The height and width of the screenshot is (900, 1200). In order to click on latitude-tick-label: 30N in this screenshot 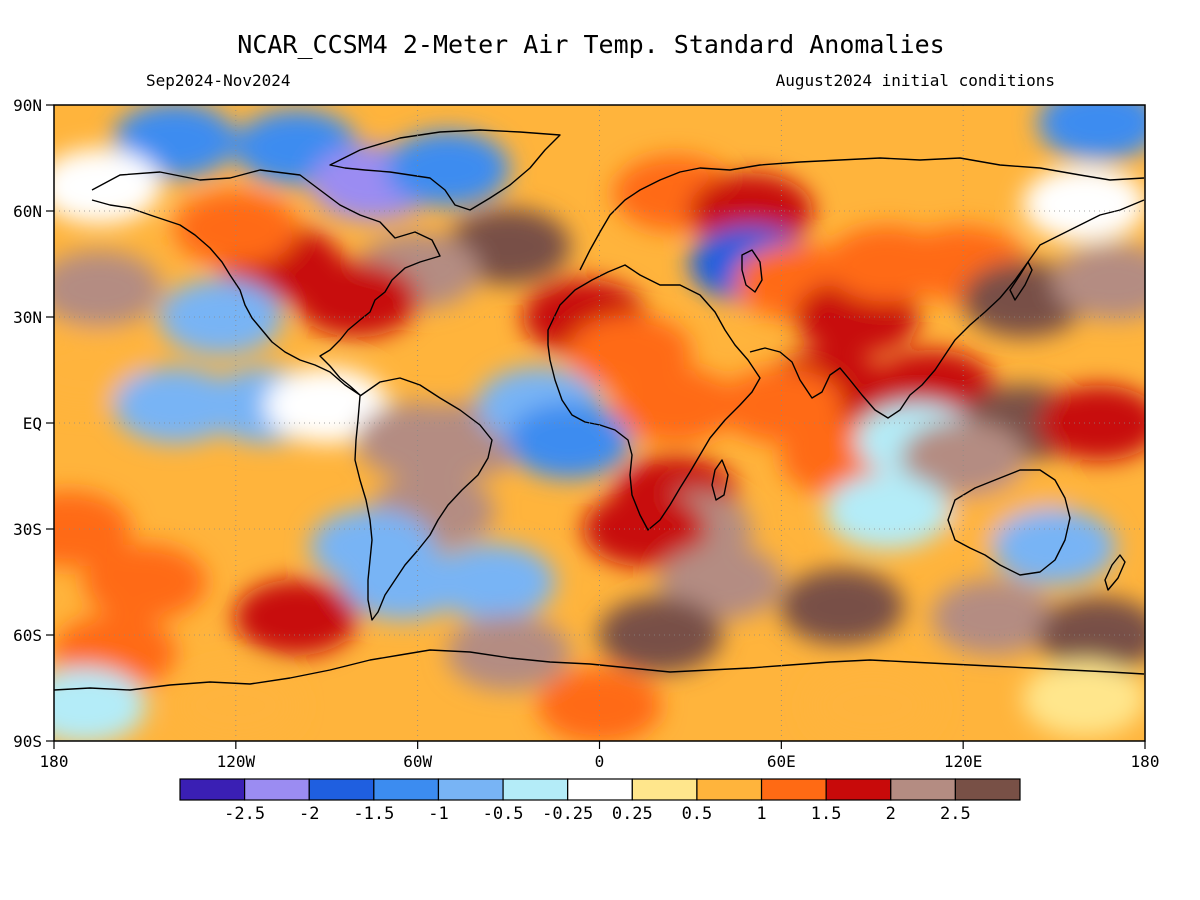, I will do `click(27, 317)`.